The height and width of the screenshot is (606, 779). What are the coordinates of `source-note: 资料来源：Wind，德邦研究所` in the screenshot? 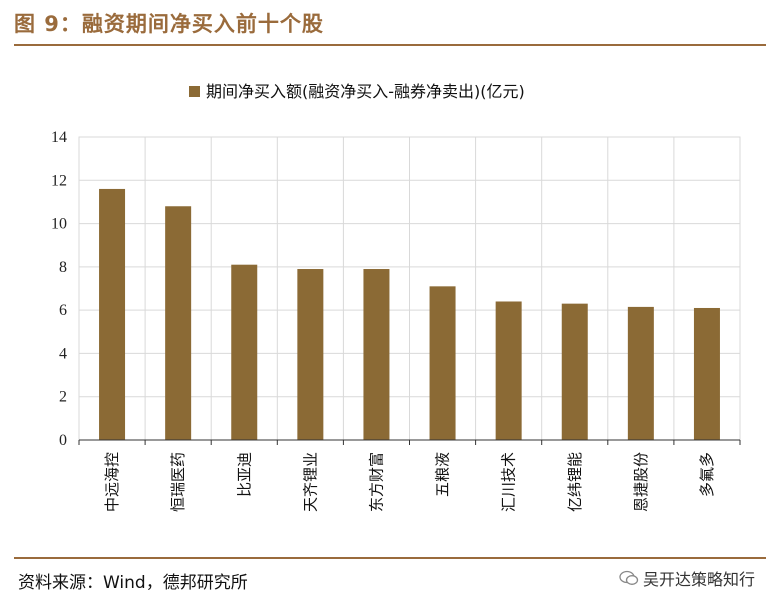 It's located at (133, 583).